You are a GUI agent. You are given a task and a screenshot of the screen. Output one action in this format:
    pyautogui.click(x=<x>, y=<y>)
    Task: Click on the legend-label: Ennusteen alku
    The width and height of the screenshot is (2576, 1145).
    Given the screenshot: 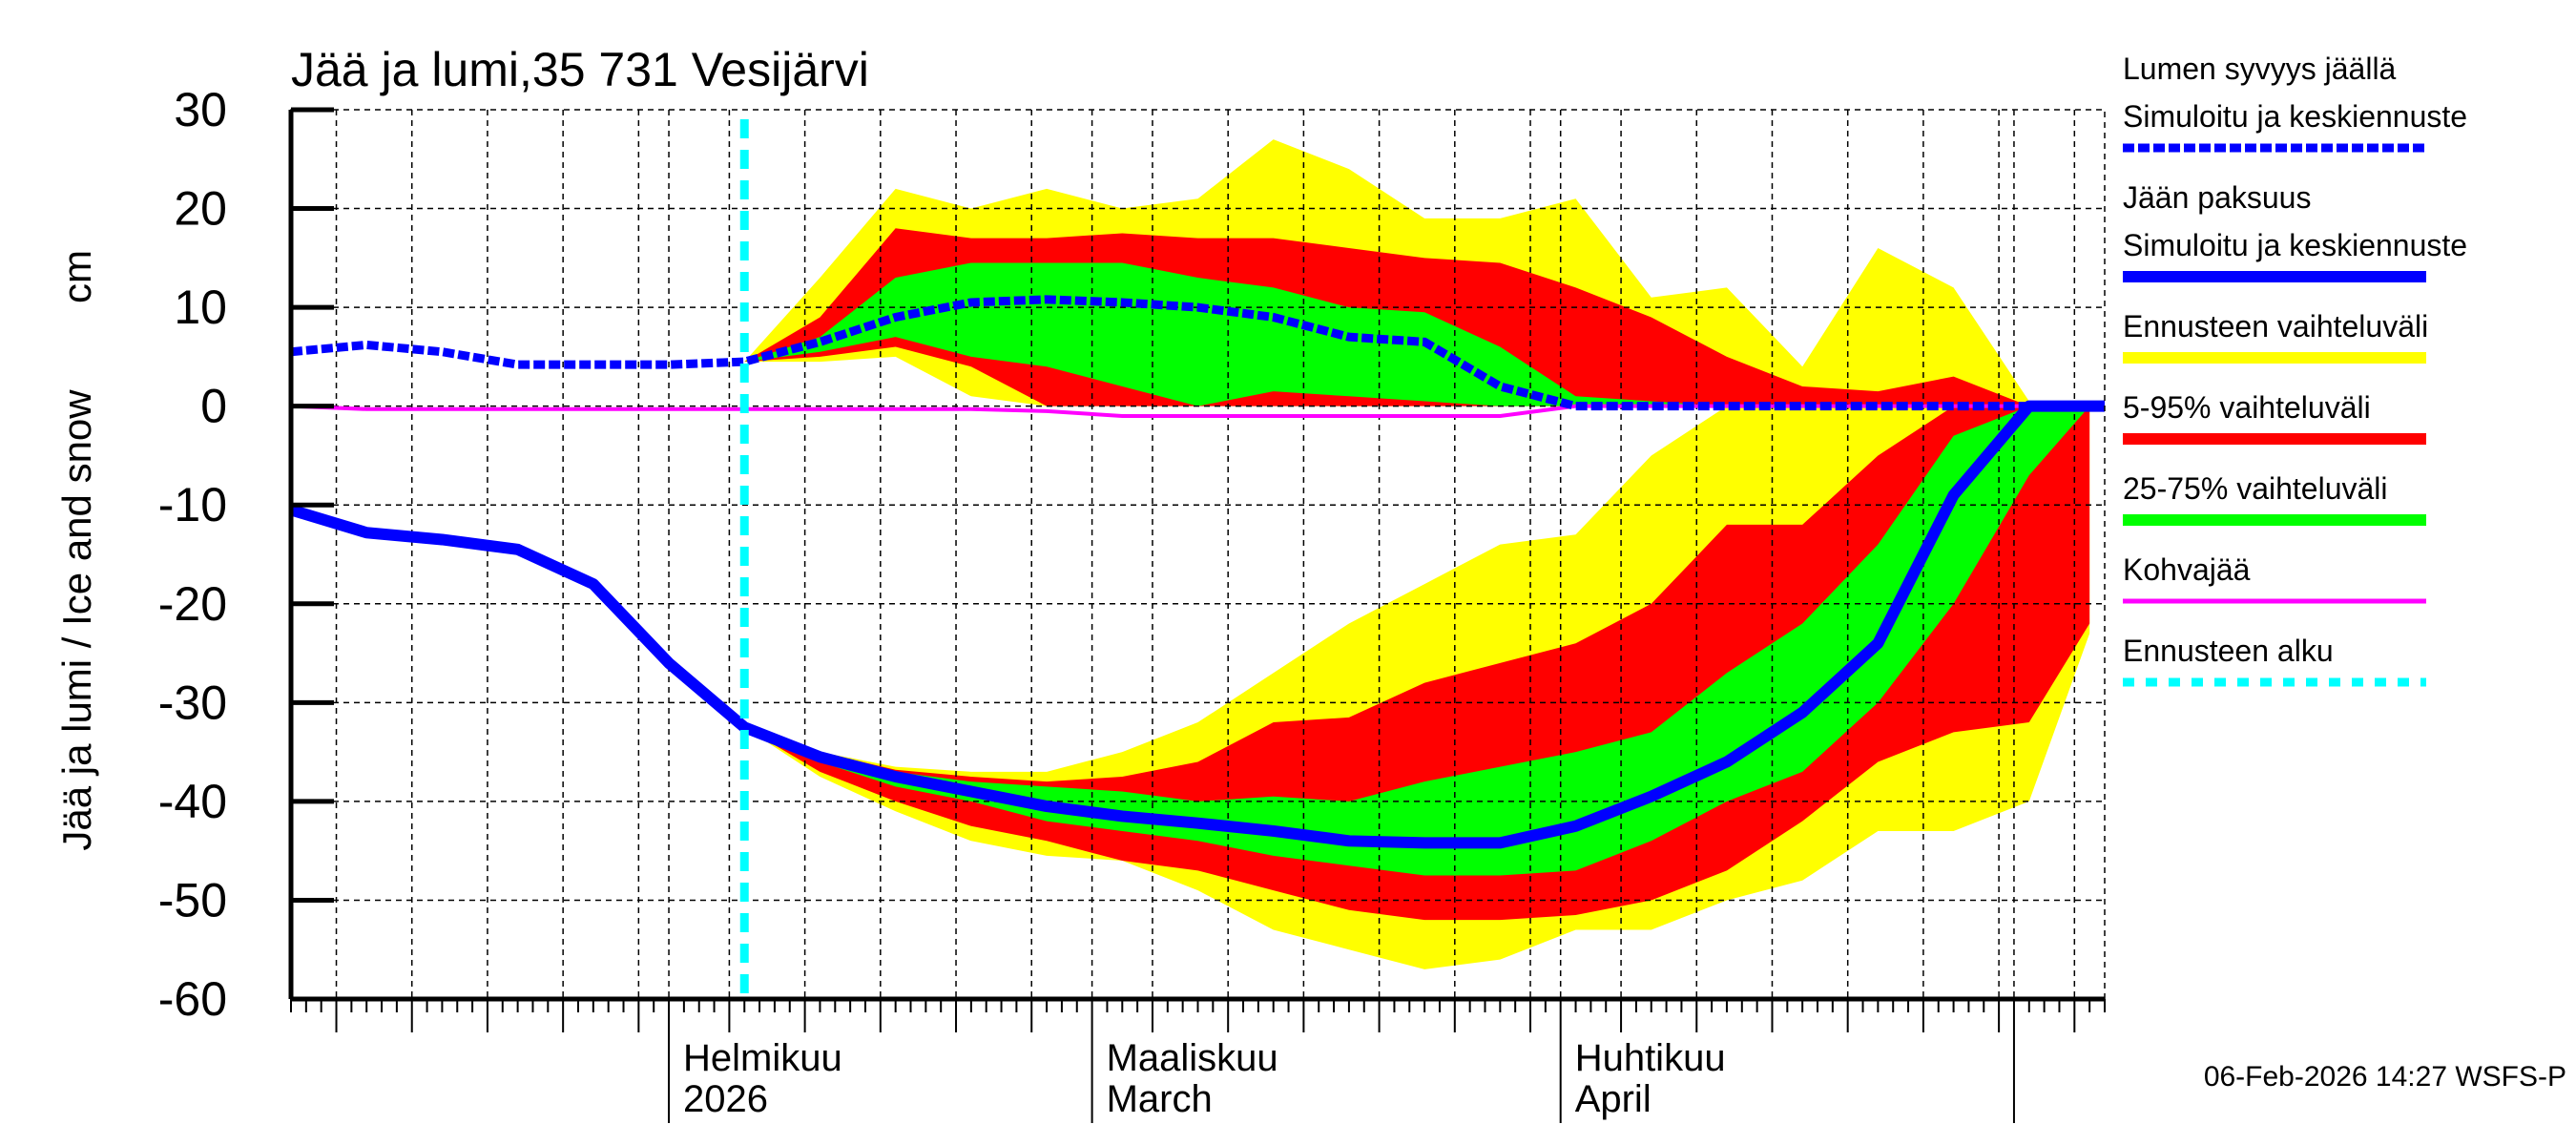 What is the action you would take?
    pyautogui.click(x=2228, y=651)
    